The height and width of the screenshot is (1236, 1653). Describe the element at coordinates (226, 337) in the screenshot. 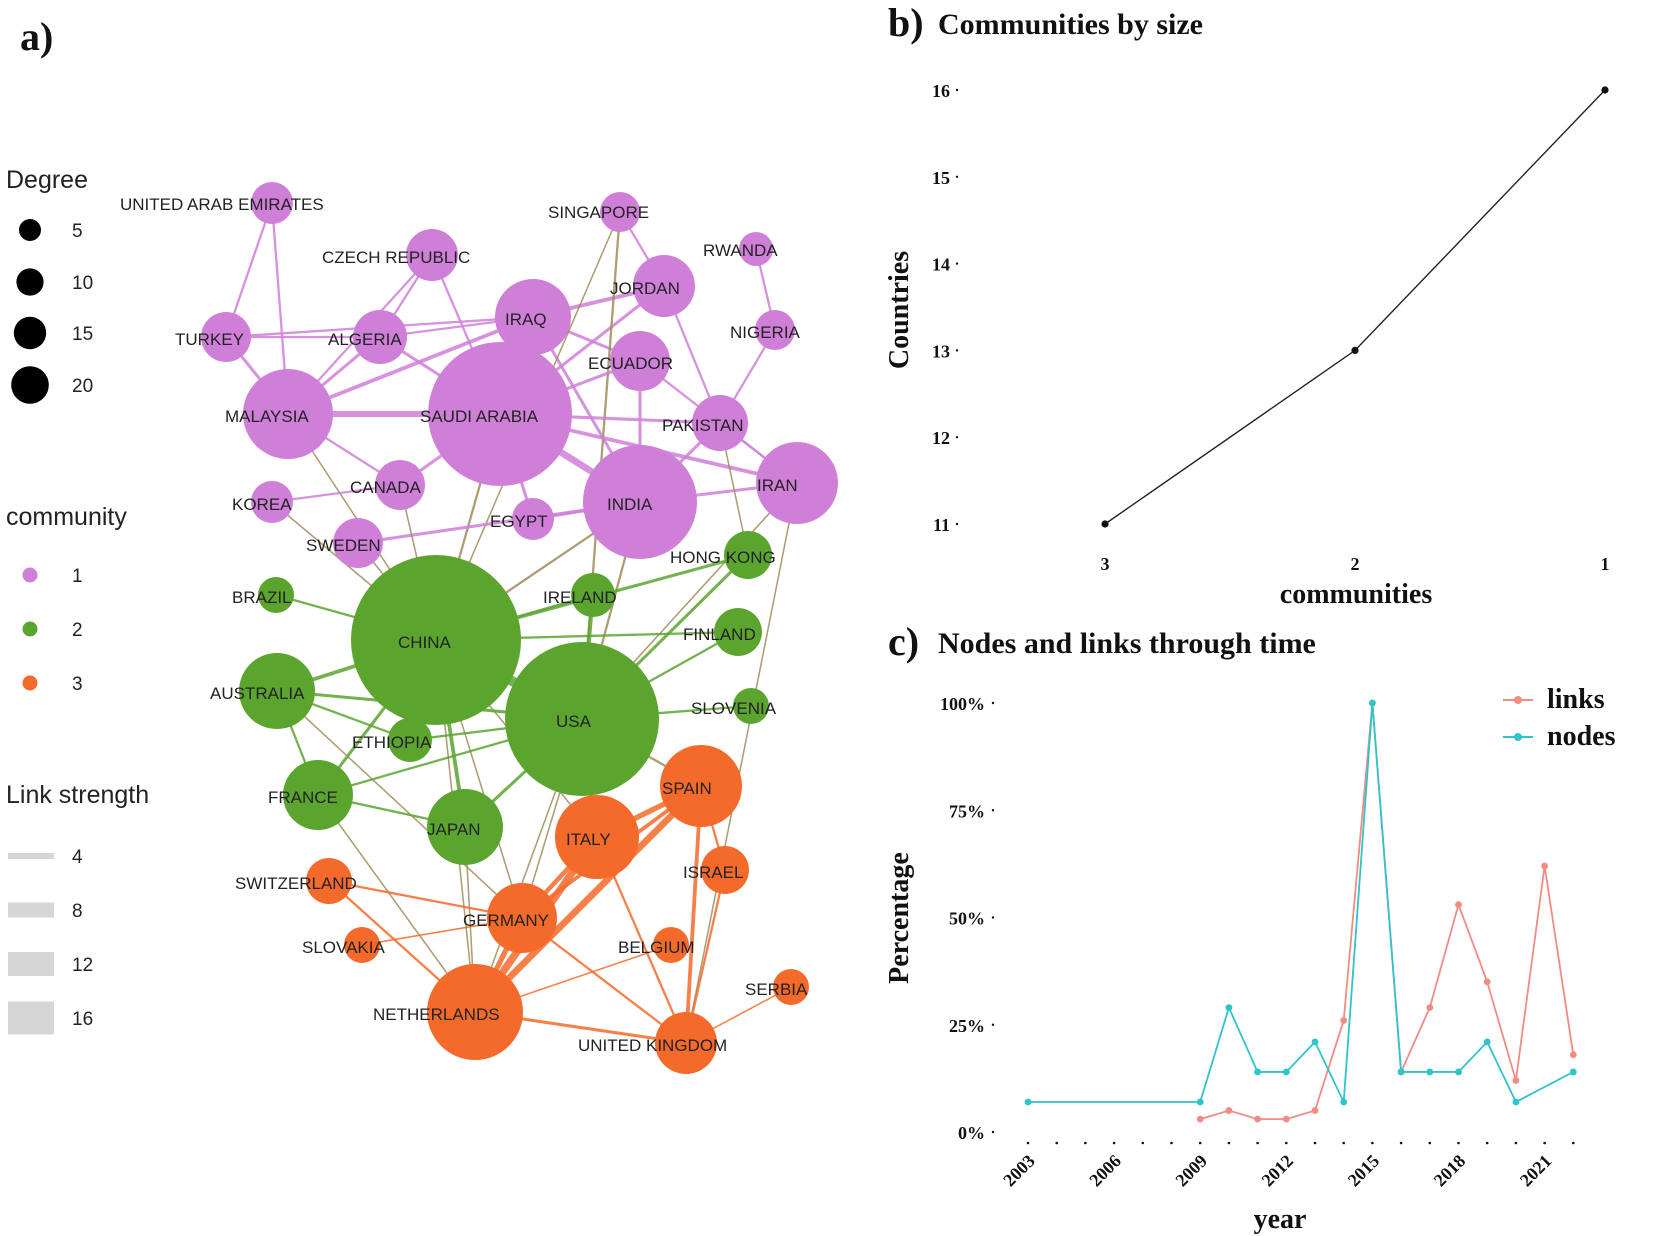

I see `node-turkey` at that location.